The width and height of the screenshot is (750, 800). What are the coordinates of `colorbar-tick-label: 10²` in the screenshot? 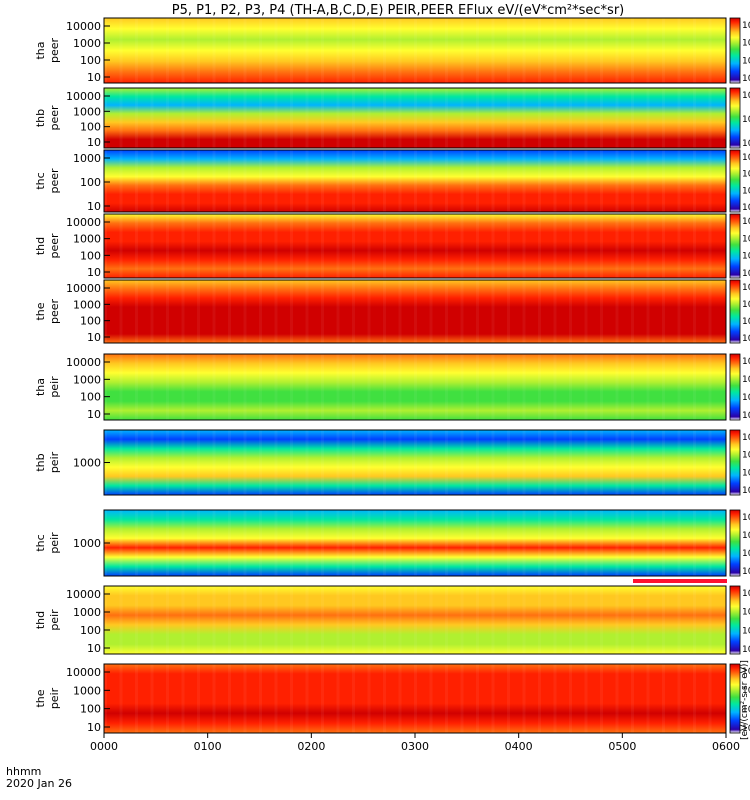 It's located at (746, 416).